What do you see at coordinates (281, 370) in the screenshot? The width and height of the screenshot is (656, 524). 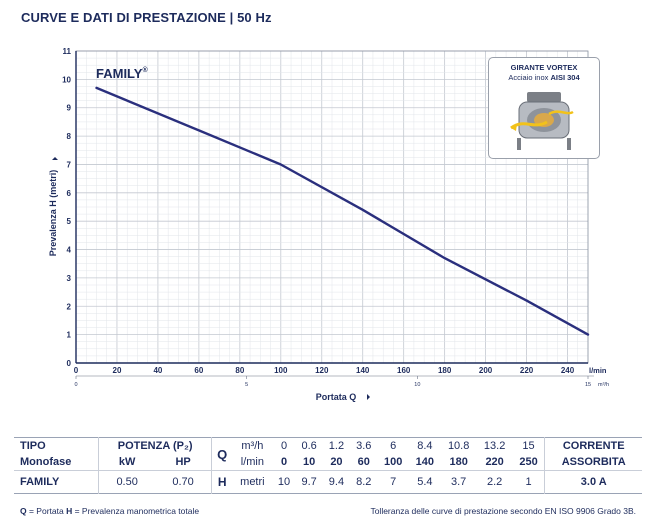 I see `x-tick-label: 100` at bounding box center [281, 370].